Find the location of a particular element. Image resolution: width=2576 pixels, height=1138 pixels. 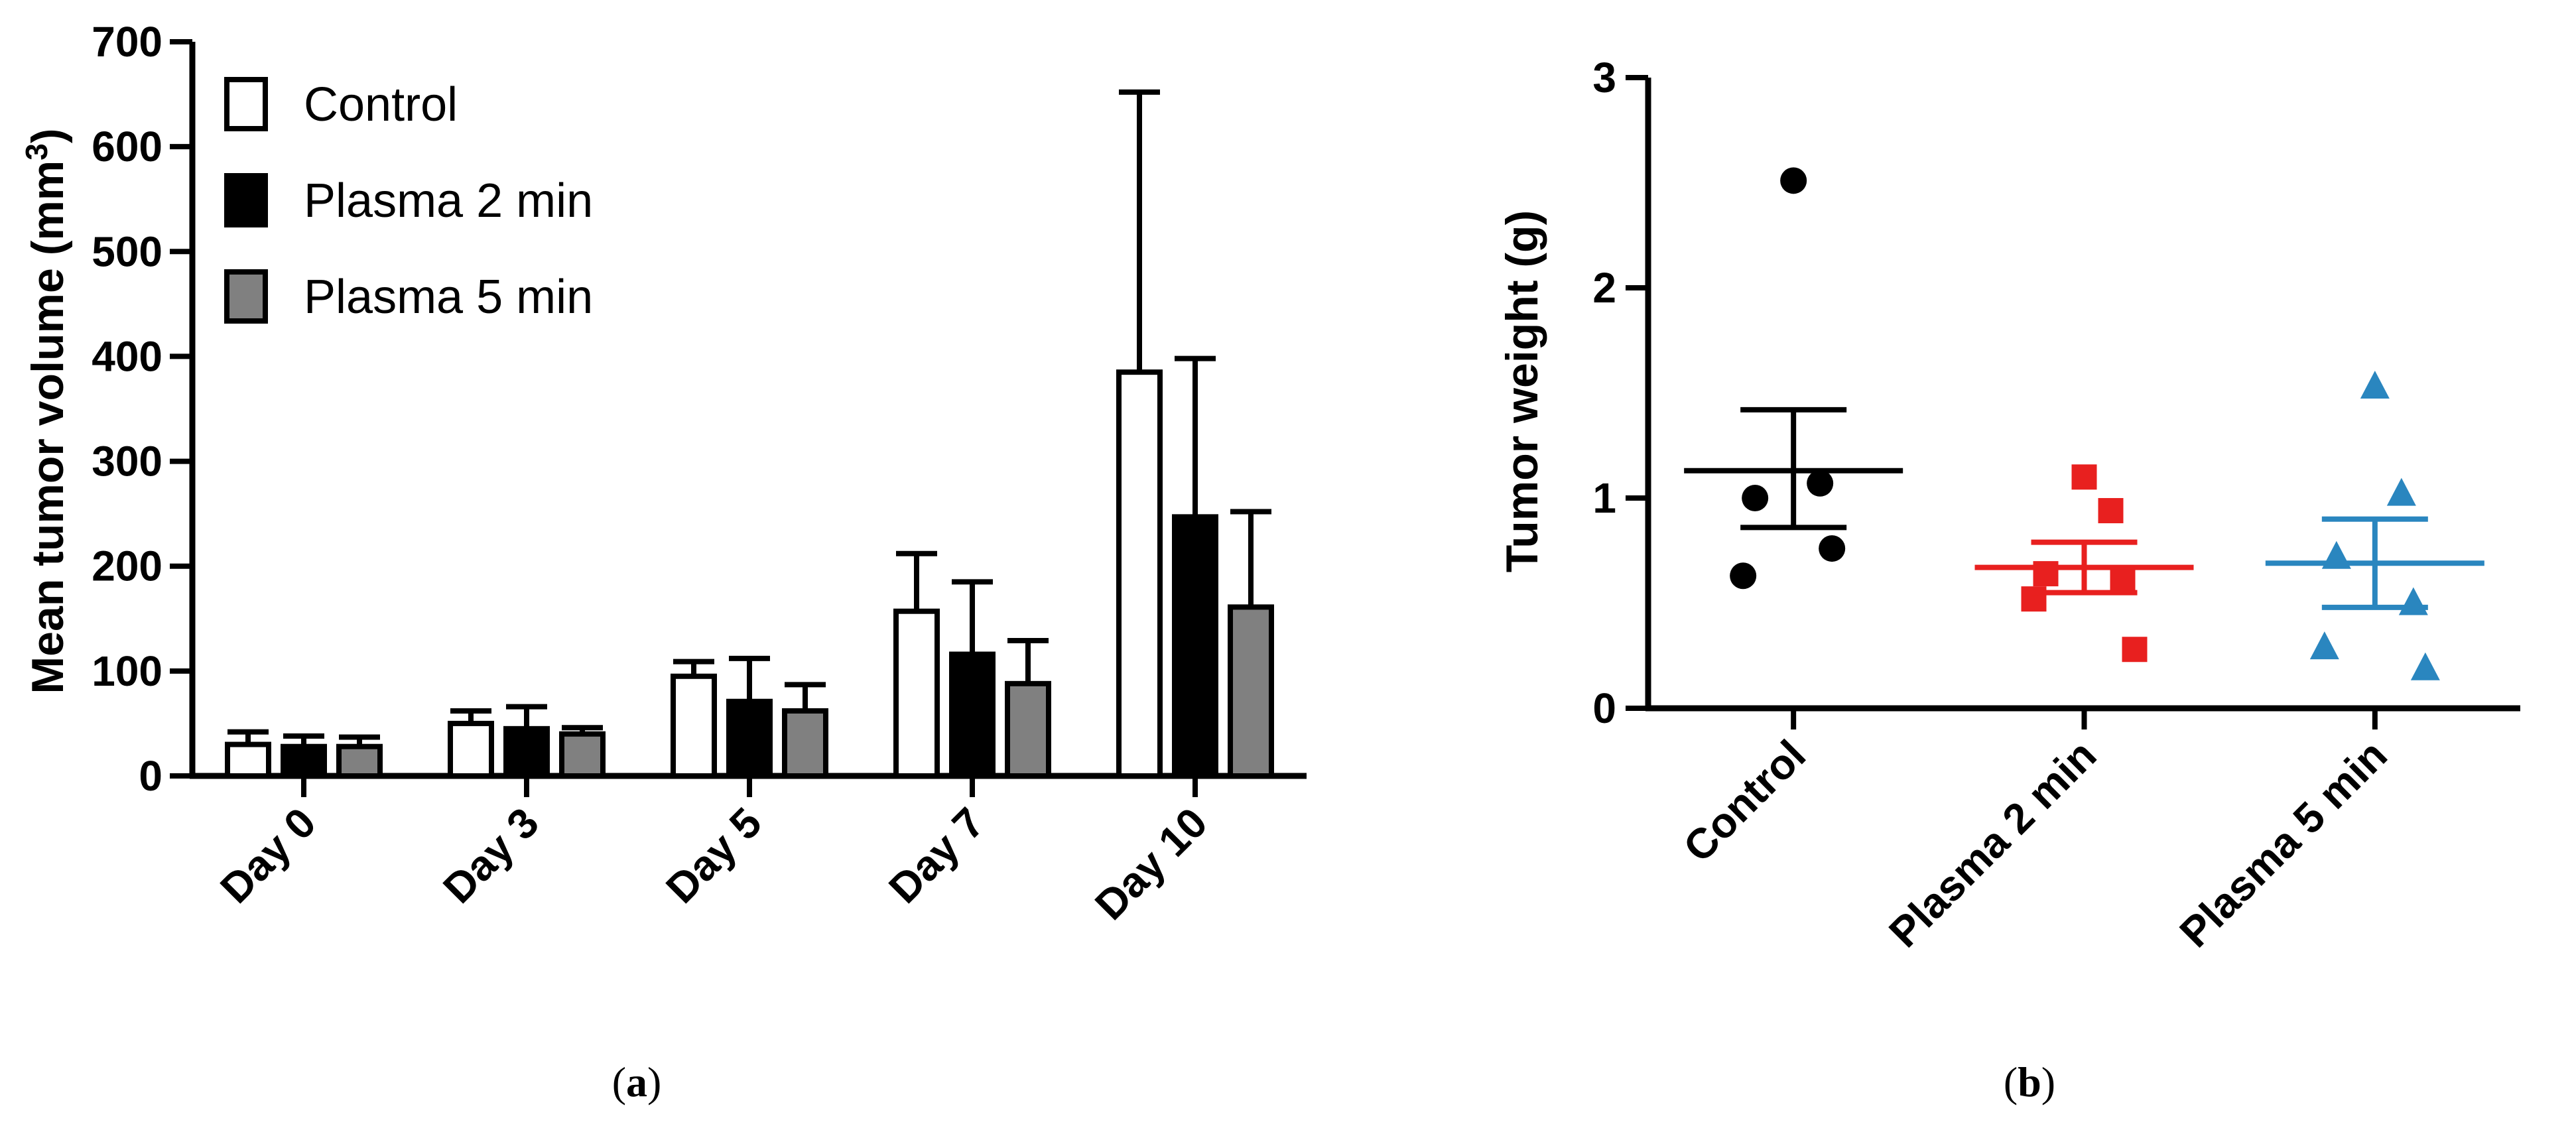

chart-a-y-axis-title-main: Mean tumor volume (mm is located at coordinates (48, 427).